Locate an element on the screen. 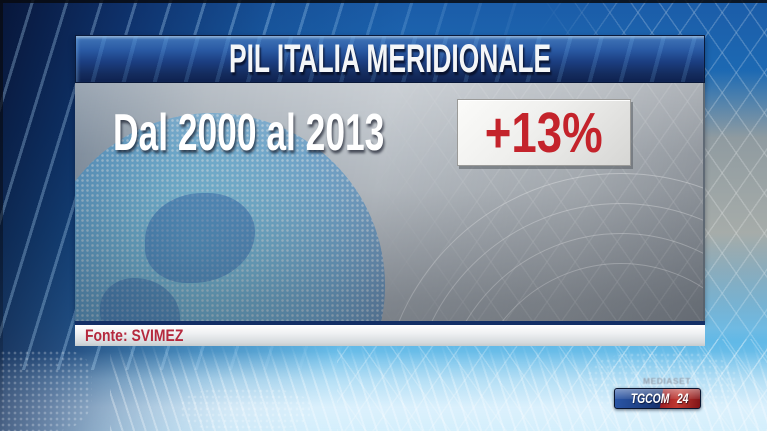  tgcom24-logo: TGCOM 24 is located at coordinates (657, 398).